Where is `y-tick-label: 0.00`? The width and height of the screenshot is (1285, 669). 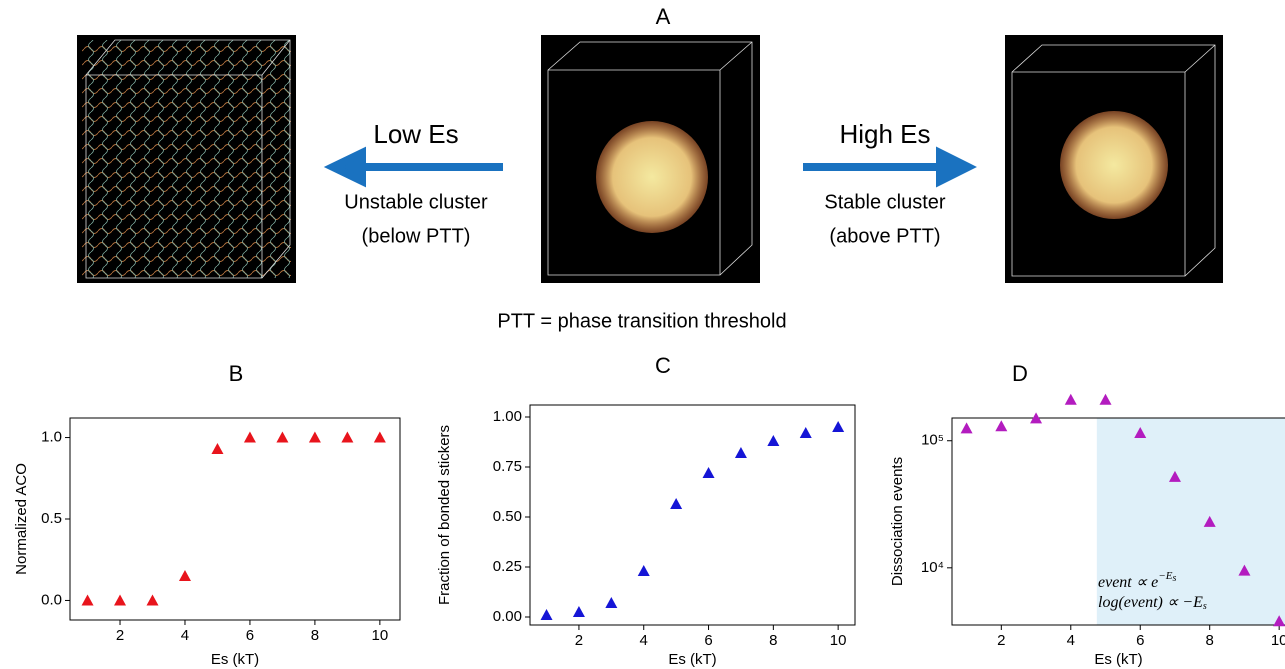
y-tick-label: 0.00 is located at coordinates (507, 616).